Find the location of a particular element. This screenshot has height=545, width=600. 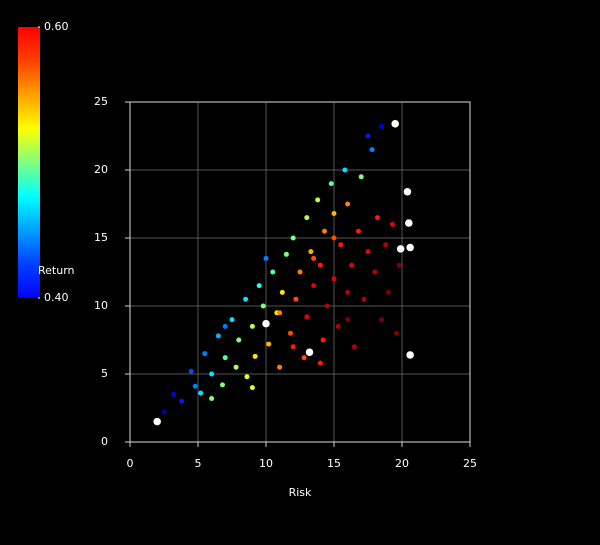

colorbar-tick-label: 0.40 is located at coordinates (56, 297).